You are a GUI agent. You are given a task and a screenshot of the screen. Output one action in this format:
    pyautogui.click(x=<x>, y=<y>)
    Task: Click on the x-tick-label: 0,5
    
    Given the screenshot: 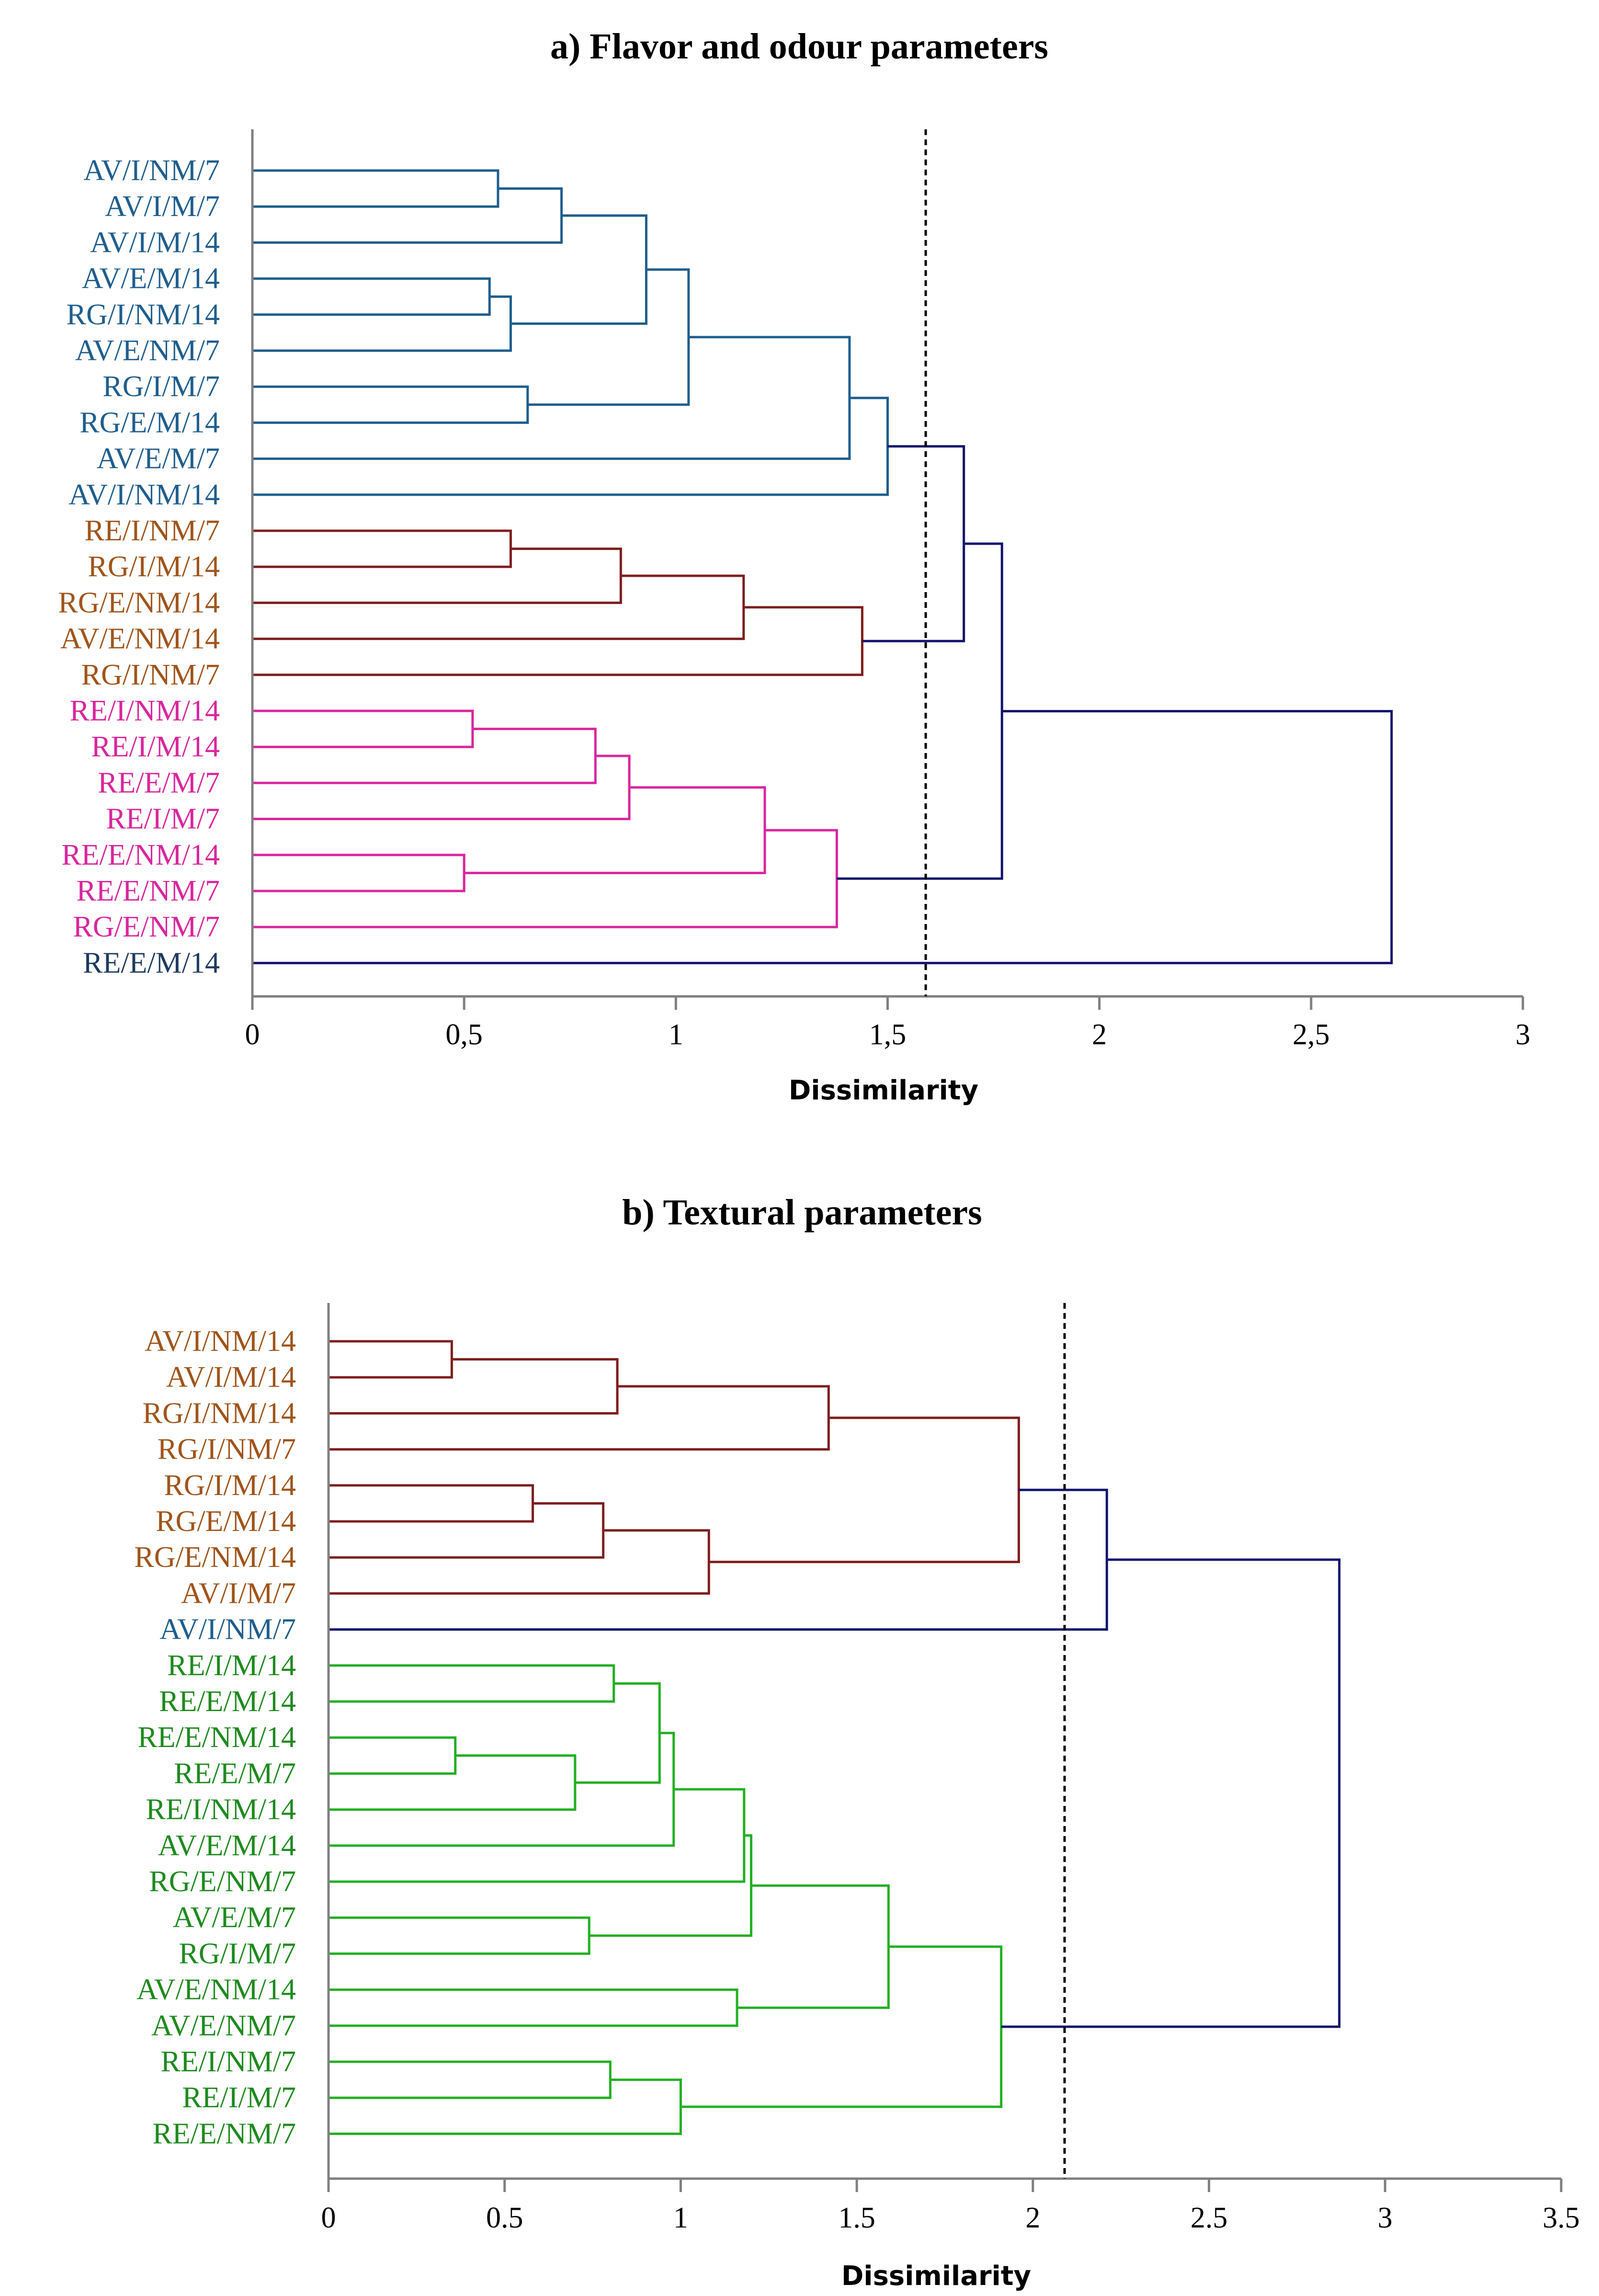 What is the action you would take?
    pyautogui.click(x=464, y=1034)
    